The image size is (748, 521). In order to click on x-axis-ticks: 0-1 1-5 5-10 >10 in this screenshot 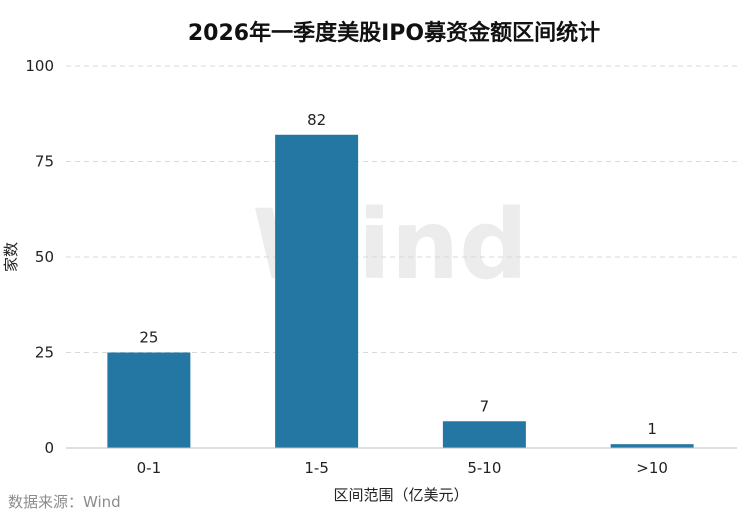, I will do `click(402, 468)`.